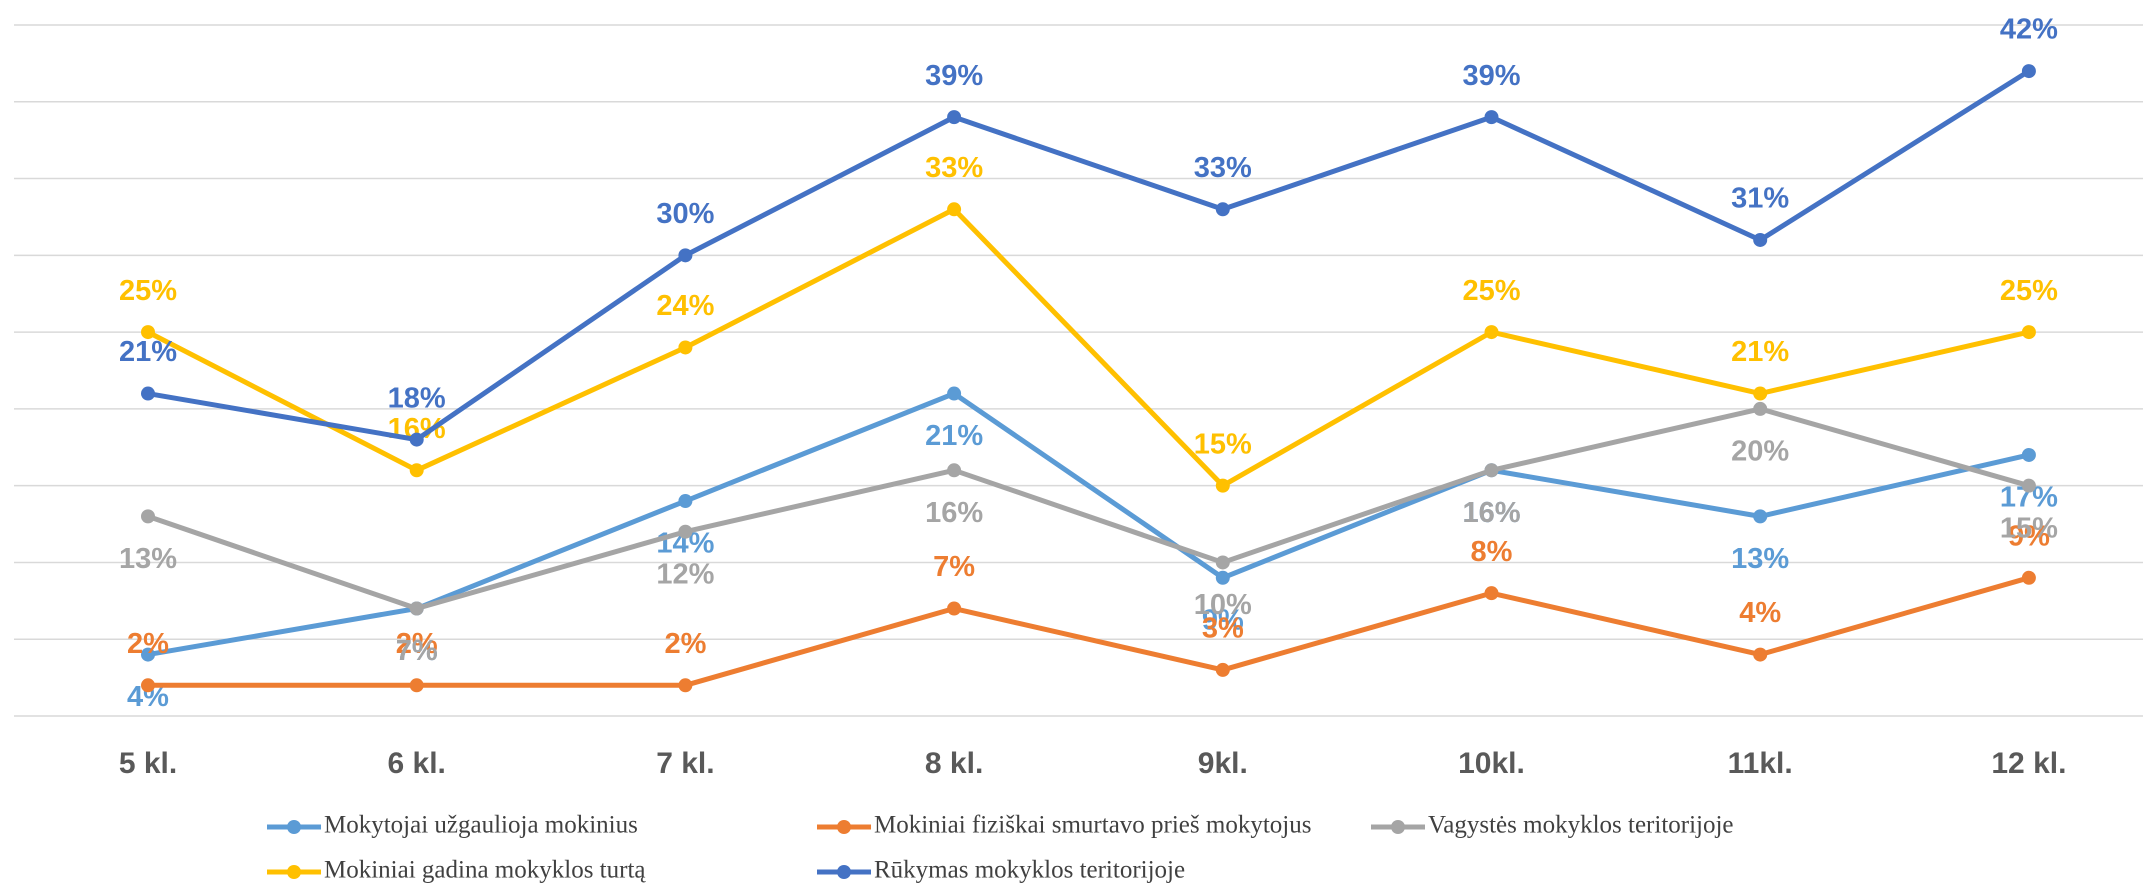 Image resolution: width=2143 pixels, height=888 pixels. I want to click on x-tick-label: 12 kl., so click(2028, 763).